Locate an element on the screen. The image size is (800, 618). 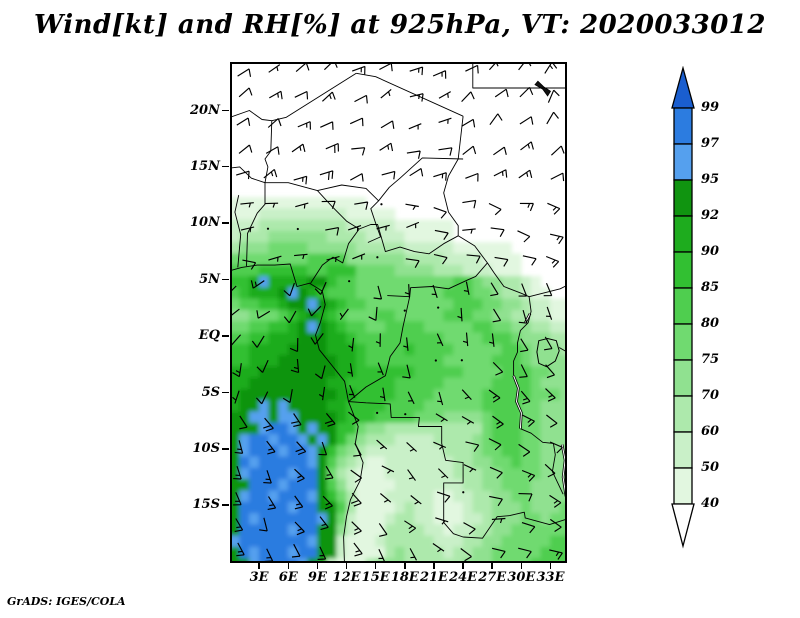
lat-tick-label: 15S is located at coordinates (206, 505).